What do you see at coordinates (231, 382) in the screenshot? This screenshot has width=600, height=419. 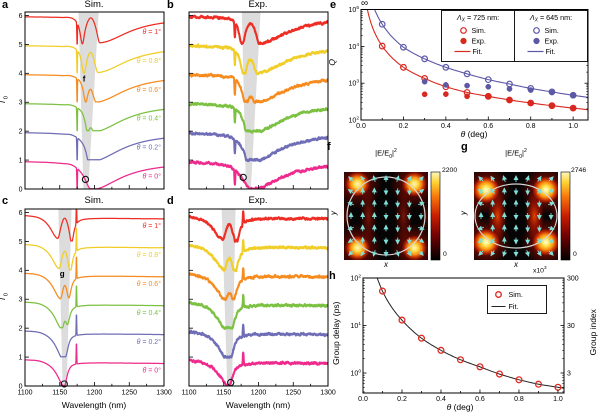 I see `resonance-marker-d` at bounding box center [231, 382].